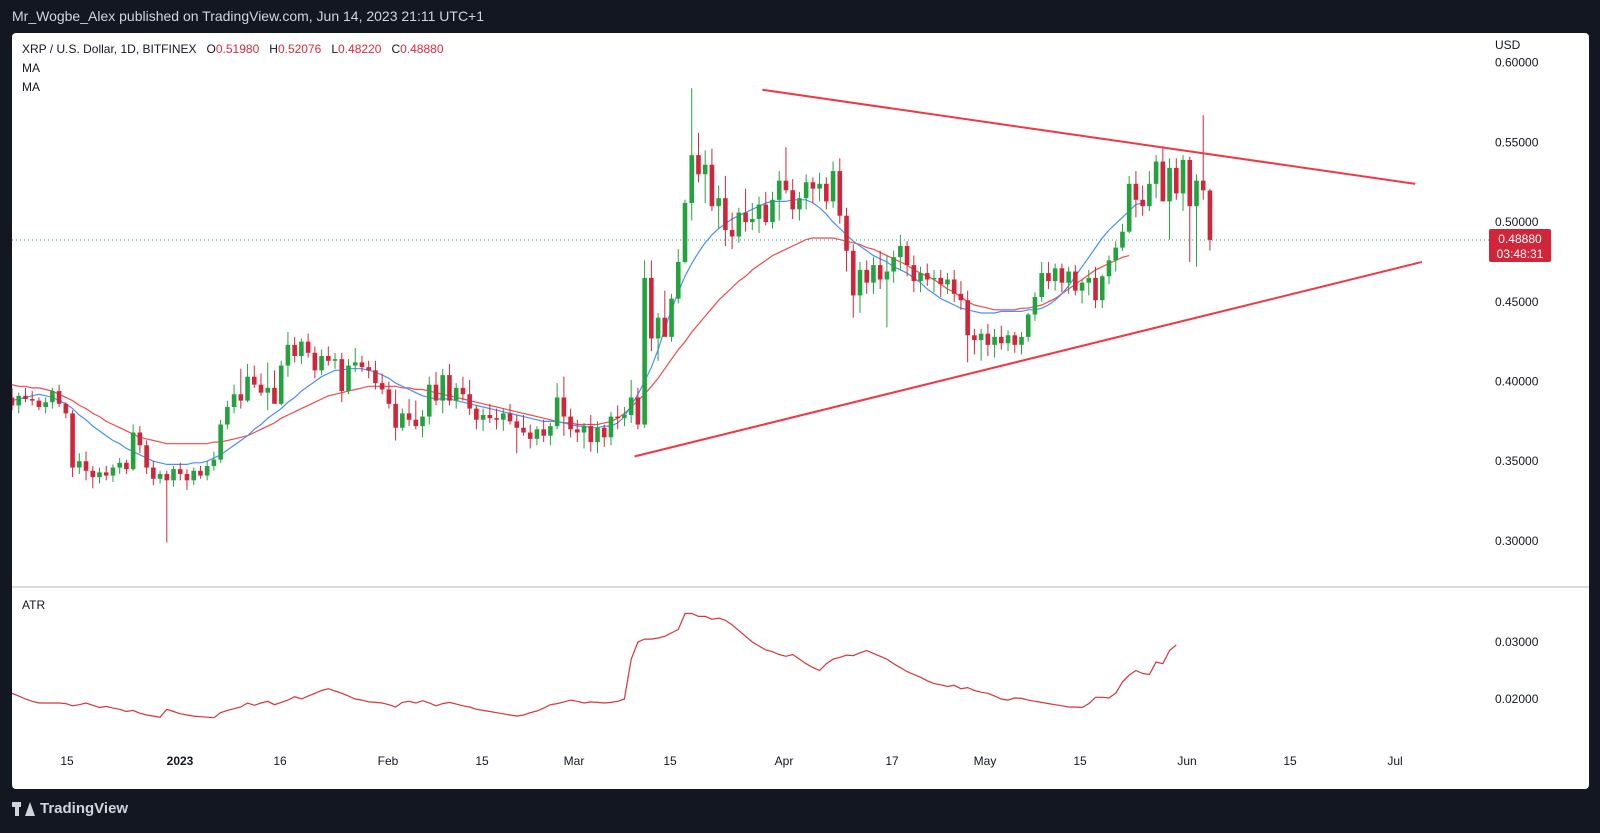 The width and height of the screenshot is (1600, 833). I want to click on legend-ma-fast: MA, so click(31, 68).